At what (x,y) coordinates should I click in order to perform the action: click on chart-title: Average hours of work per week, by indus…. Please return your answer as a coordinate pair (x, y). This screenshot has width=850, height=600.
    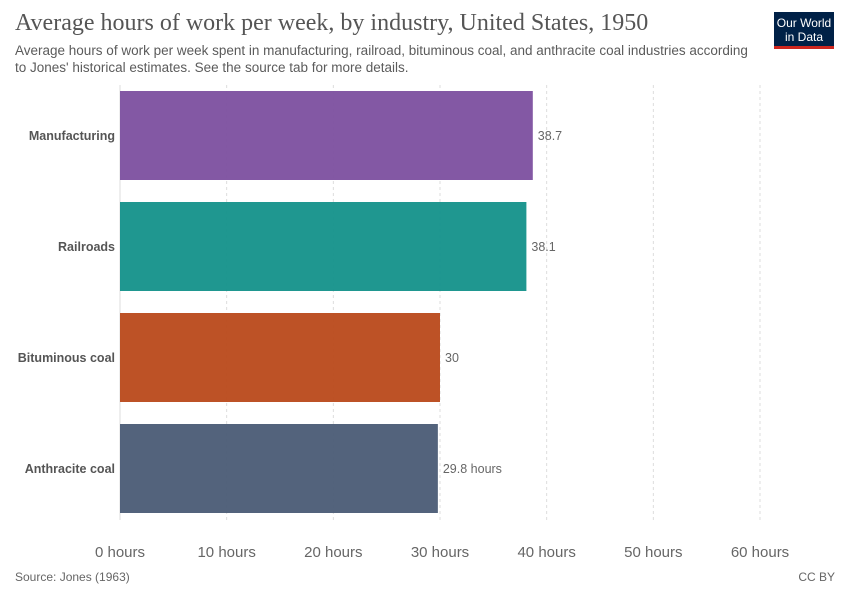
    Looking at the image, I should click on (332, 23).